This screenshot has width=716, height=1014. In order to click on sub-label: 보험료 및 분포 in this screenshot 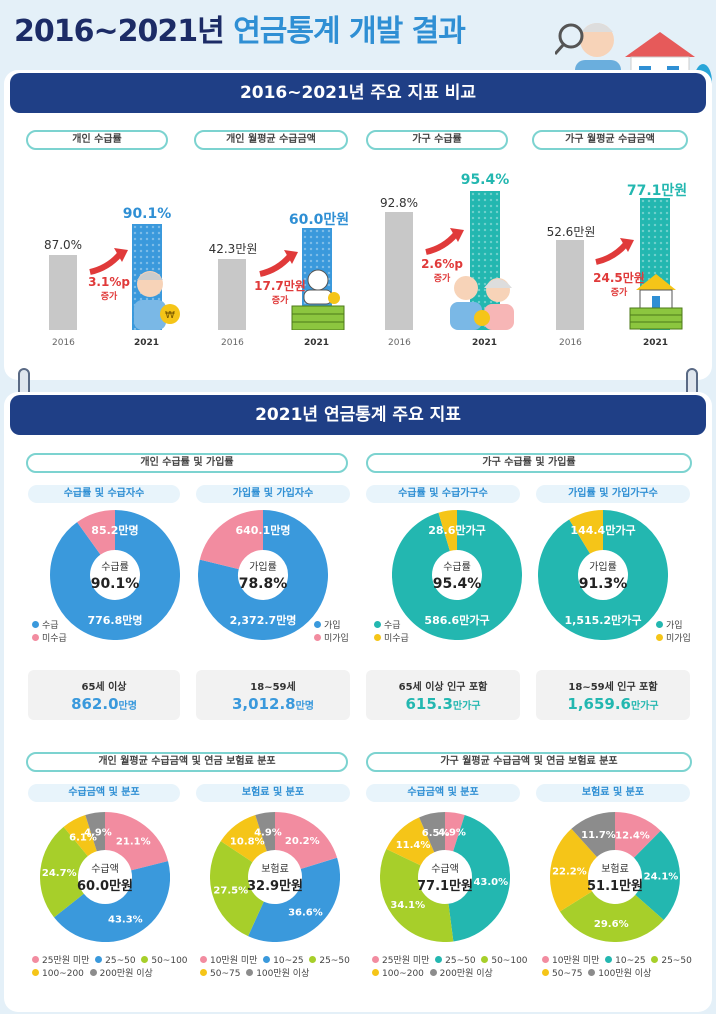, I will do `click(273, 793)`.